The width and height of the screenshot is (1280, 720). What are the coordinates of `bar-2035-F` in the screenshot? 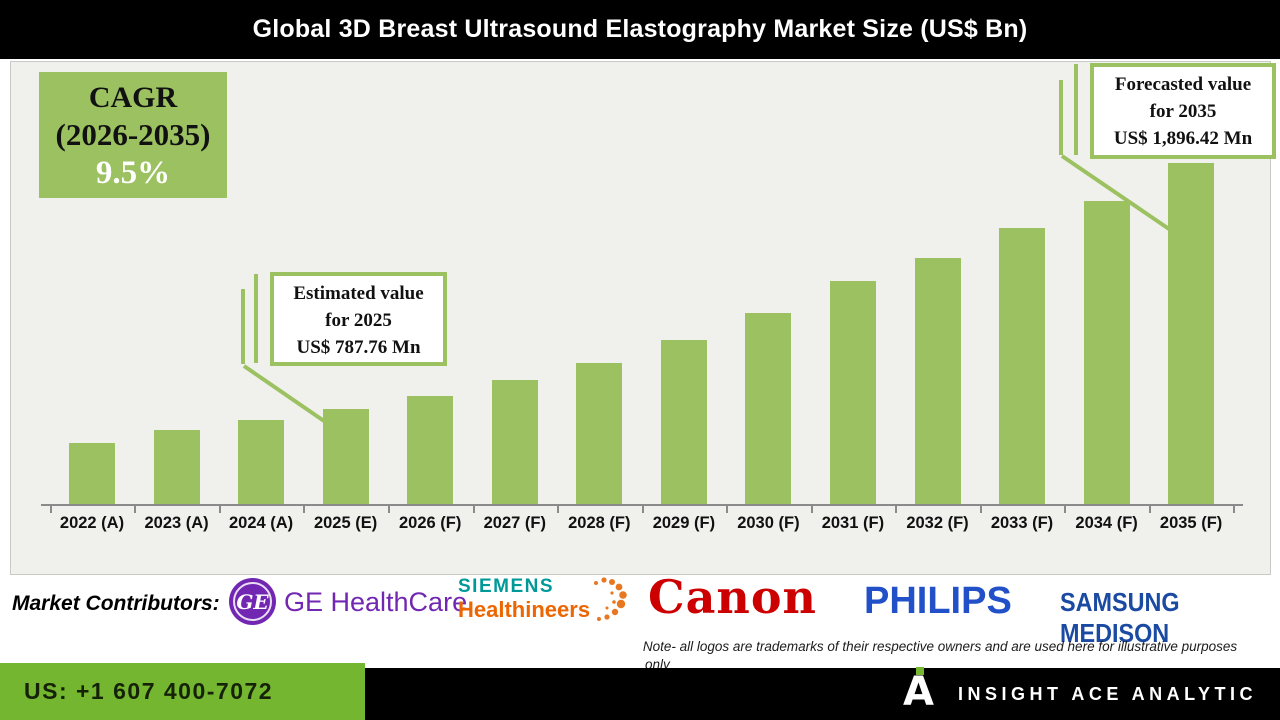 It's located at (1191, 333).